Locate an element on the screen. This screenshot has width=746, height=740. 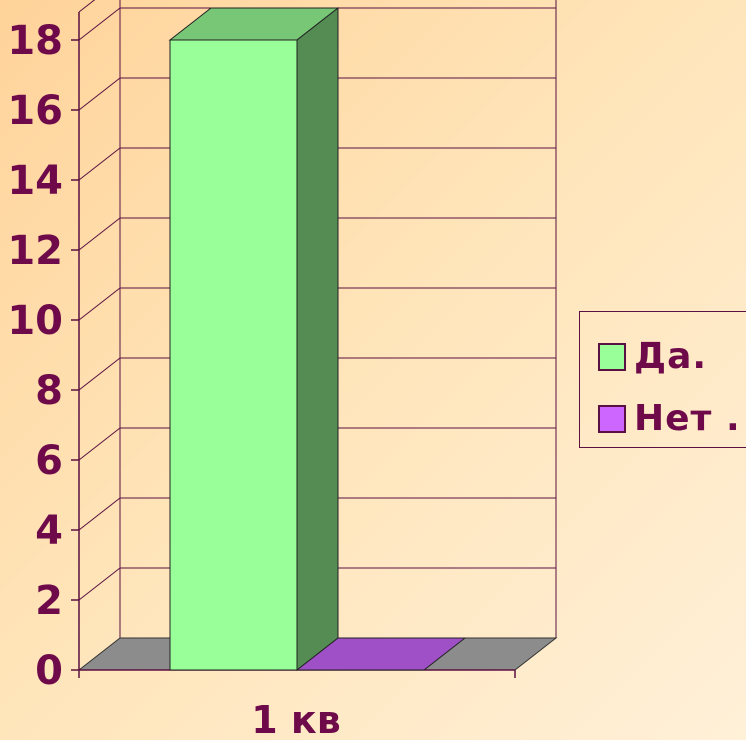
bar-front is located at coordinates (233, 355).